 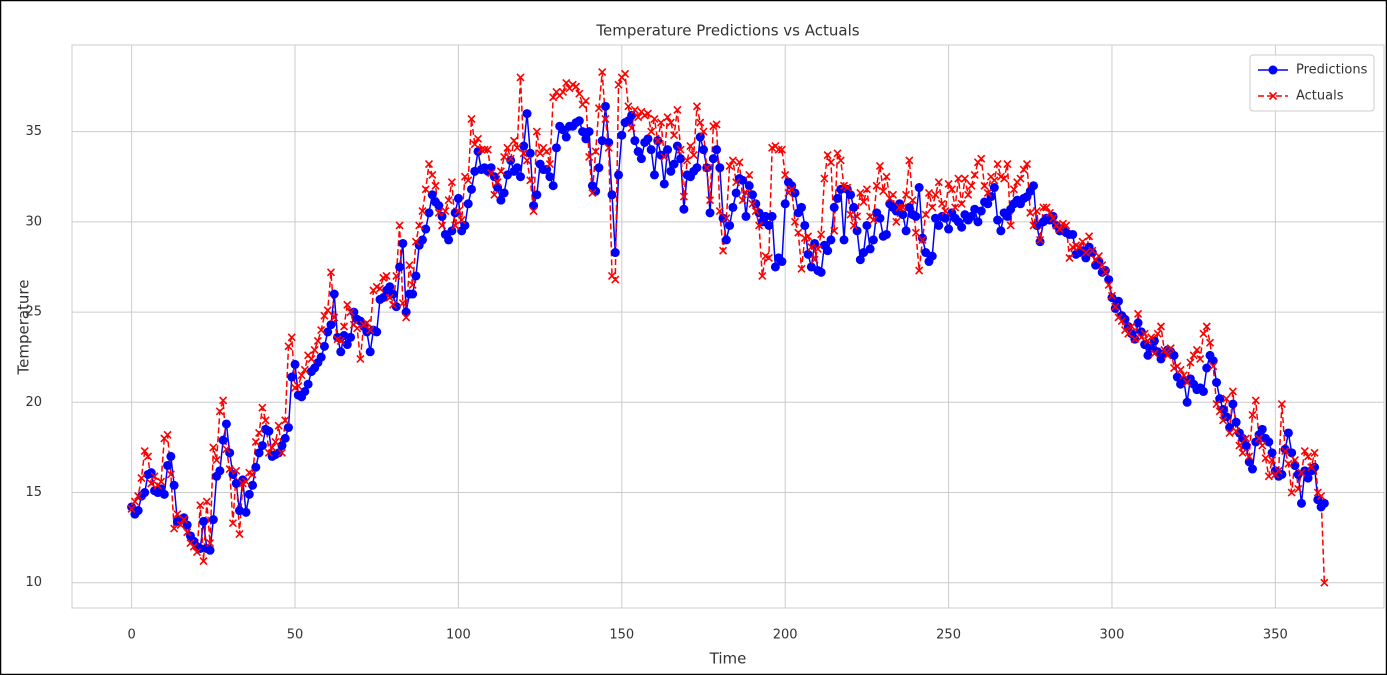 I want to click on x-tick-label: 150, so click(x=621, y=635).